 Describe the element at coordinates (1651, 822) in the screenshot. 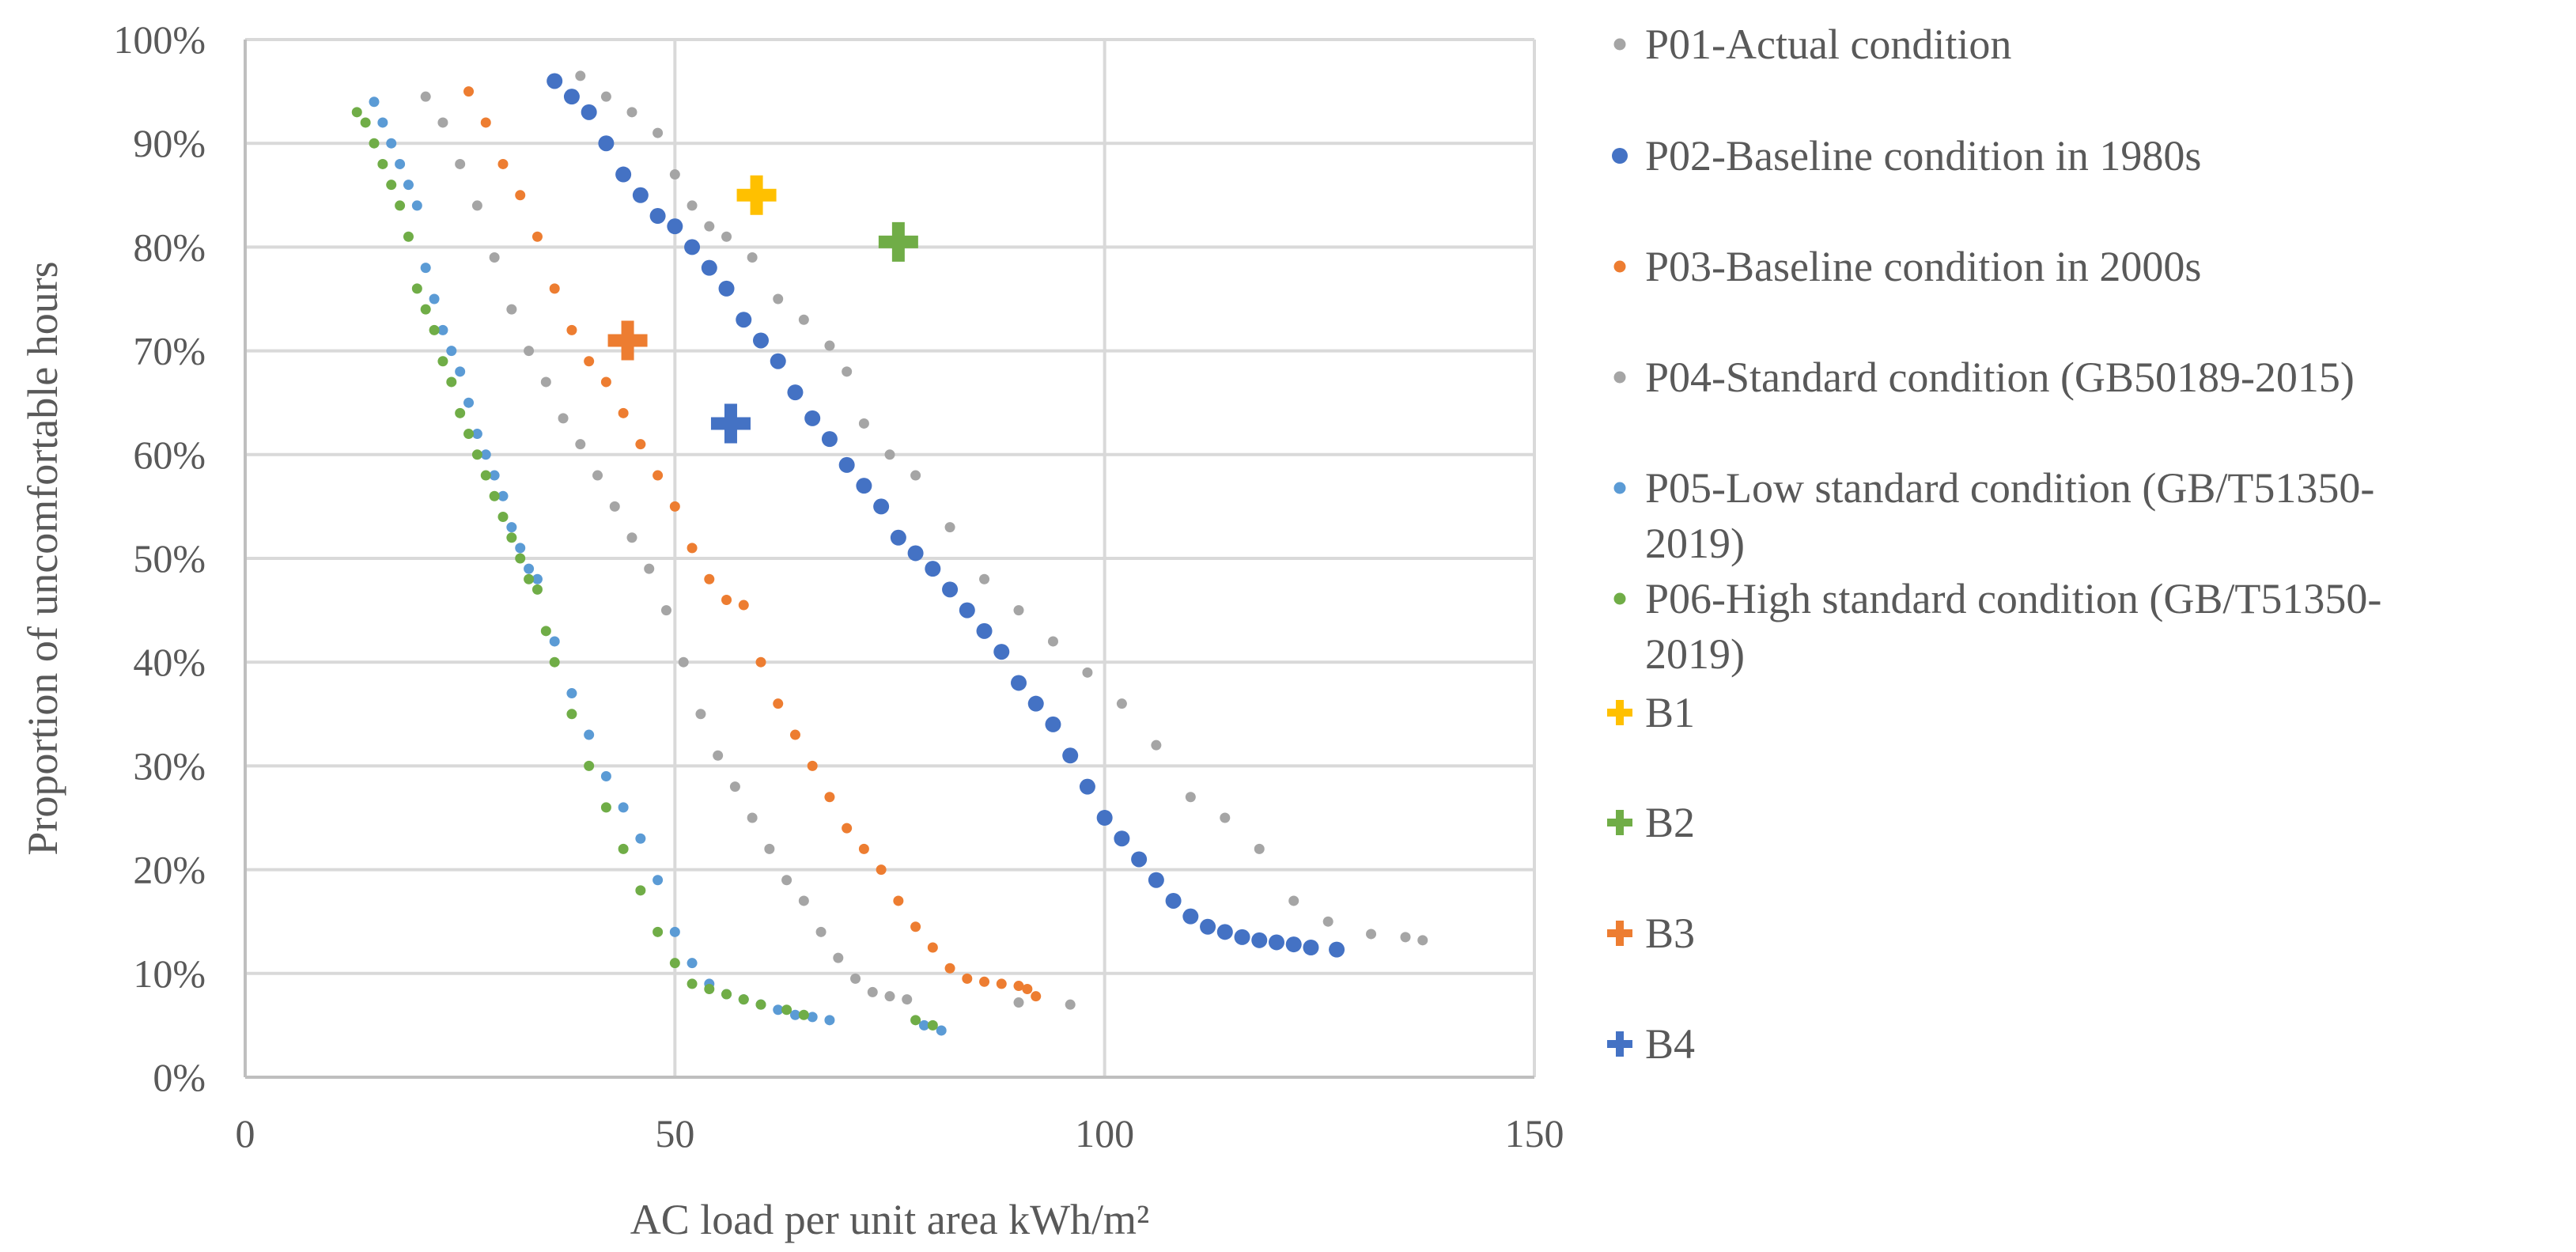

I see `legend-entry-8: B2` at that location.